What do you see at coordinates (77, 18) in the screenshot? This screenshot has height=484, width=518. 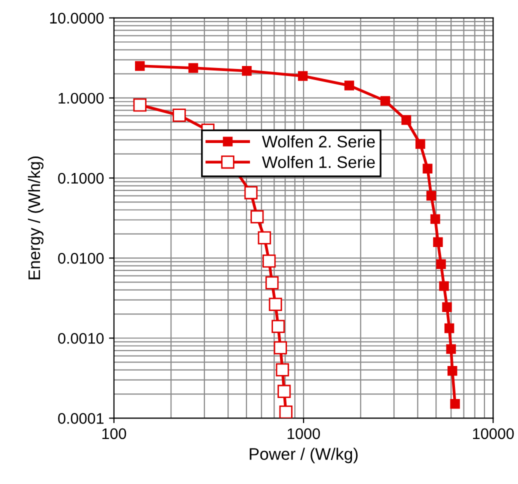 I see `y-tick-label: 10.0000` at bounding box center [77, 18].